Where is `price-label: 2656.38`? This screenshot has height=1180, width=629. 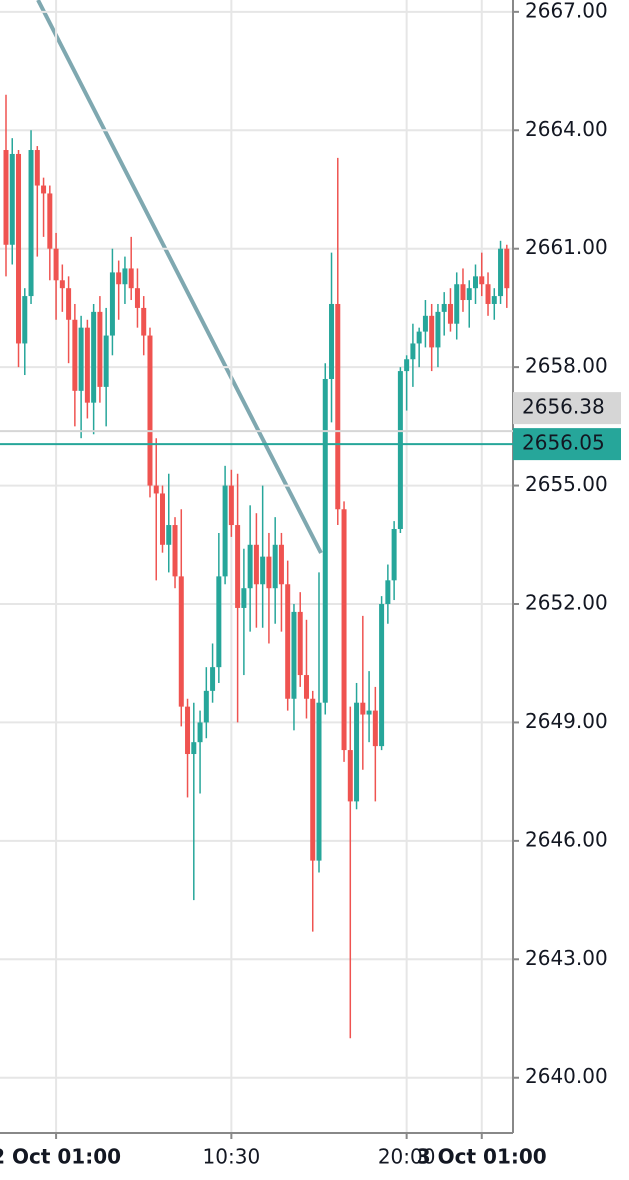
price-label: 2656.38 is located at coordinates (563, 407).